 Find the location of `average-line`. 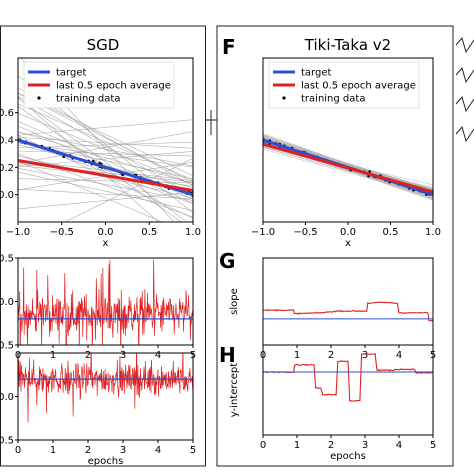

average-line is located at coordinates (348, 168).